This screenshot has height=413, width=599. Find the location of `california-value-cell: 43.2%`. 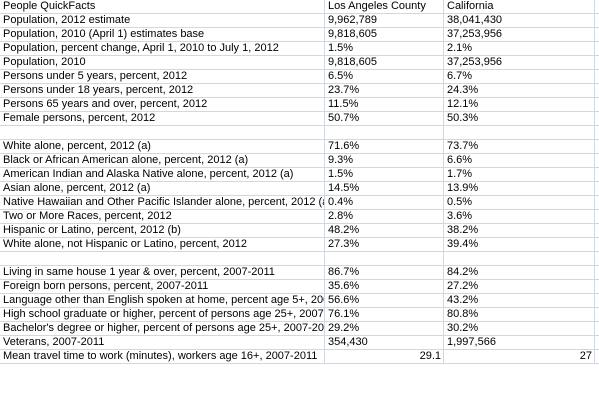

california-value-cell: 43.2% is located at coordinates (519, 300).